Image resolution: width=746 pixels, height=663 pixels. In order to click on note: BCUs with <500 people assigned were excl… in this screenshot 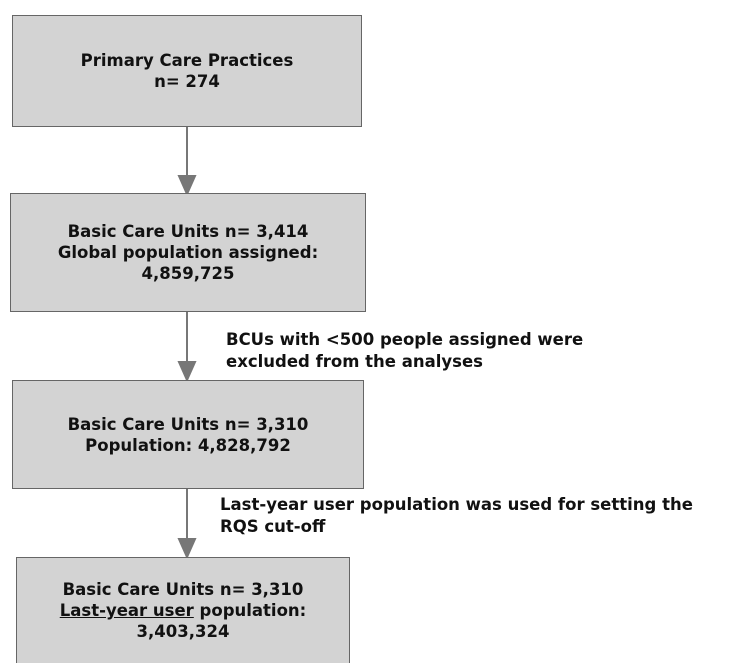, I will do `click(404, 351)`.